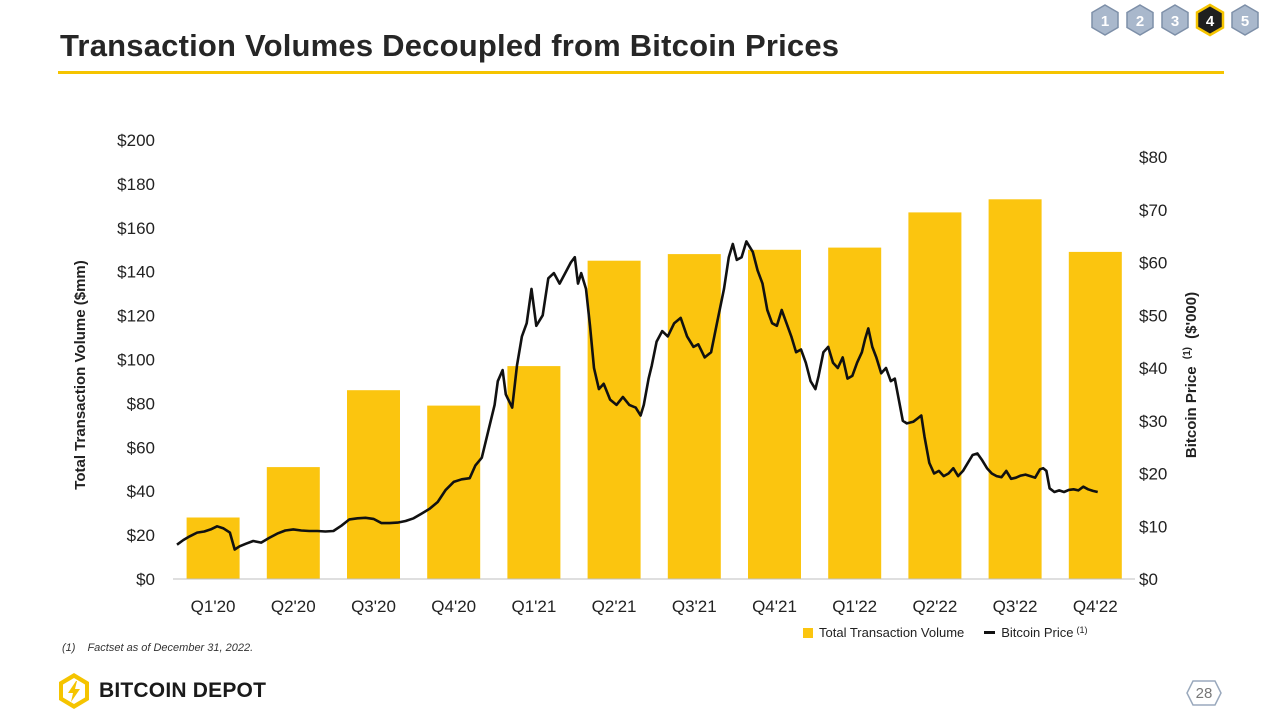 Image resolution: width=1280 pixels, height=720 pixels. I want to click on section-nav-item-3: 3, so click(1175, 20).